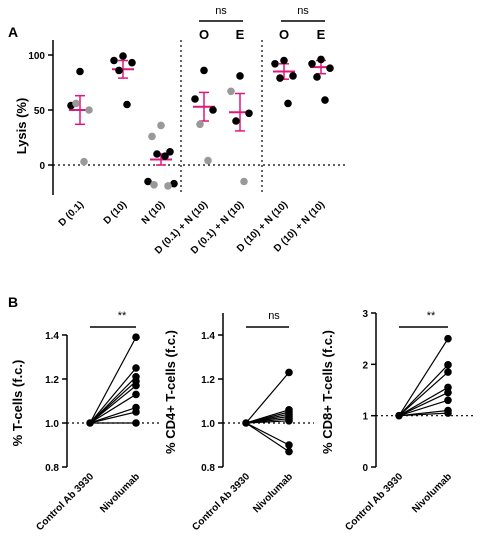  Describe the element at coordinates (52, 424) in the screenshot. I see `panel-b1-y-tick-label: 1.0` at that location.